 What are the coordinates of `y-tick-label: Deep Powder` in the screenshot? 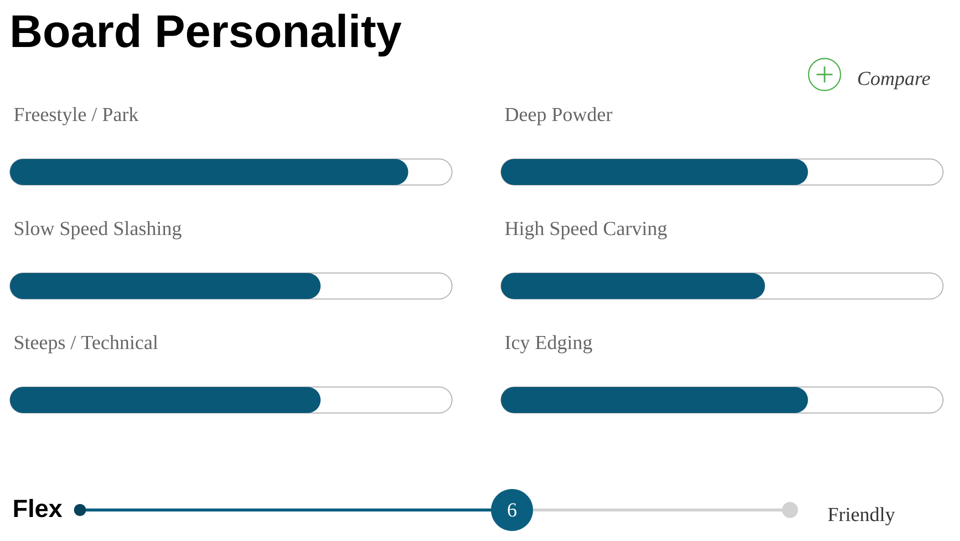 It's located at (558, 116).